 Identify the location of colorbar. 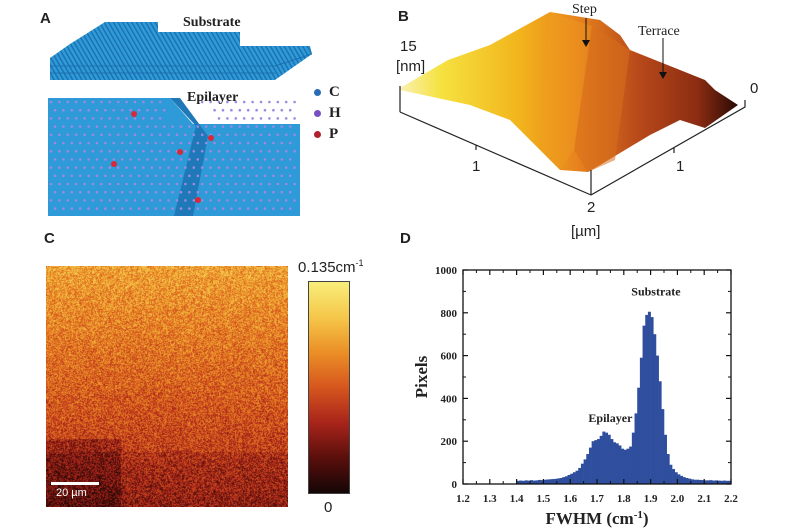
(329, 387).